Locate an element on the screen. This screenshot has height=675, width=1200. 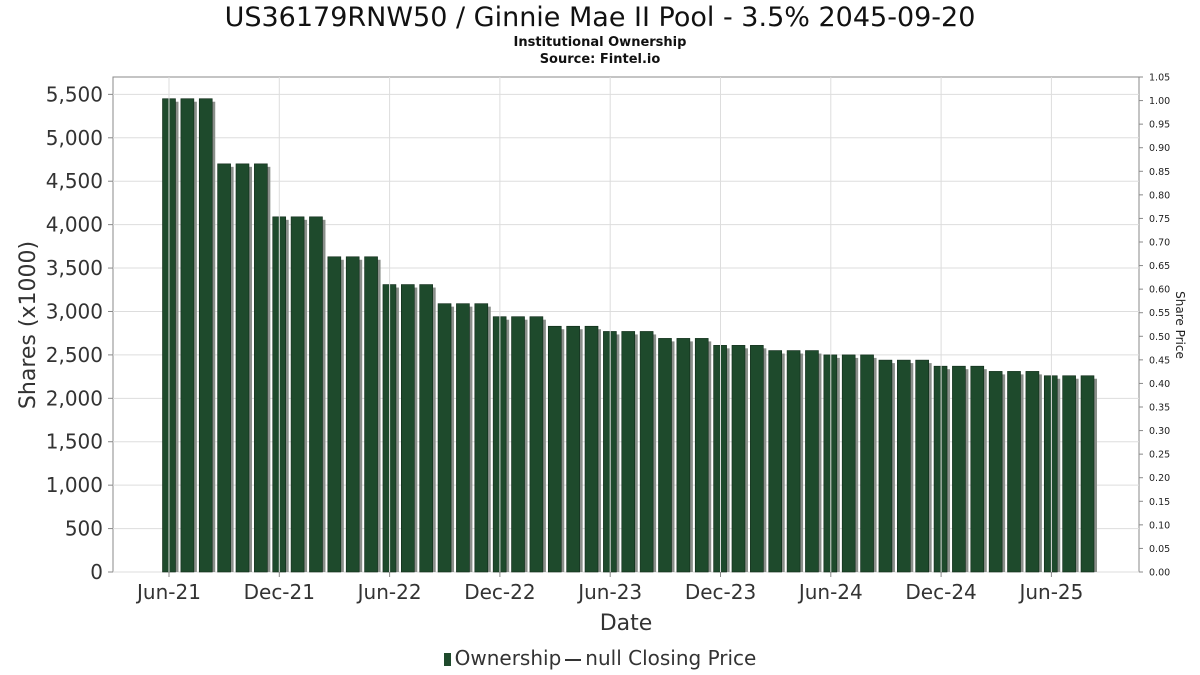
x-tick-label: Jun-23 is located at coordinates (609, 592).